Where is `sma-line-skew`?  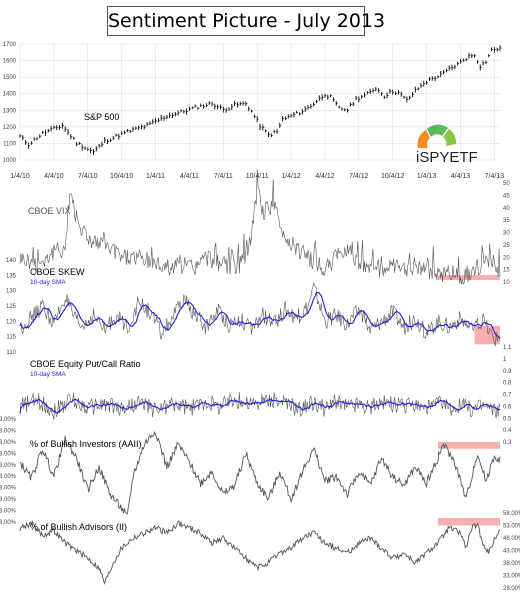
sma-line-skew is located at coordinates (260, 315).